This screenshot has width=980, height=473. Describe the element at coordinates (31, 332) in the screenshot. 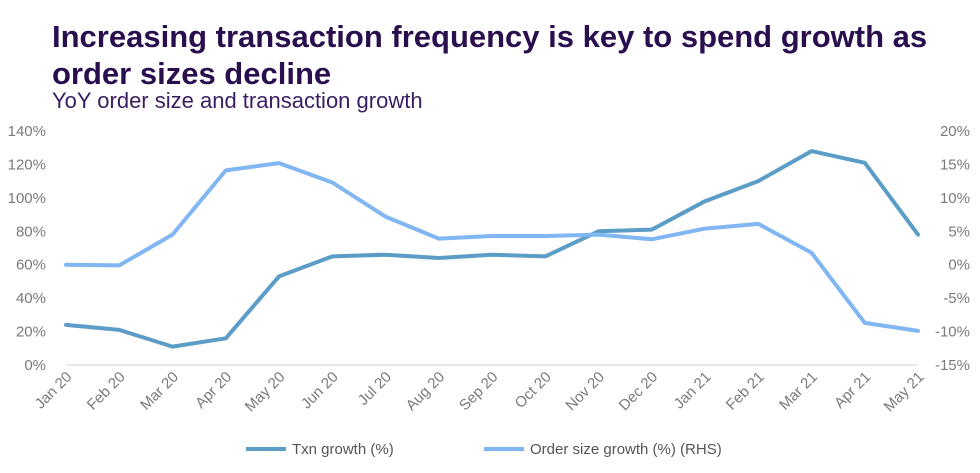

I see `y-left-tick-label: 20%` at that location.